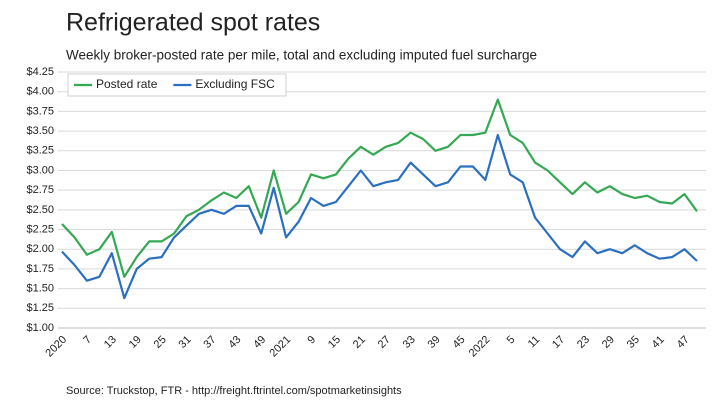  Describe the element at coordinates (135, 342) in the screenshot. I see `x-tick-label: 19` at that location.